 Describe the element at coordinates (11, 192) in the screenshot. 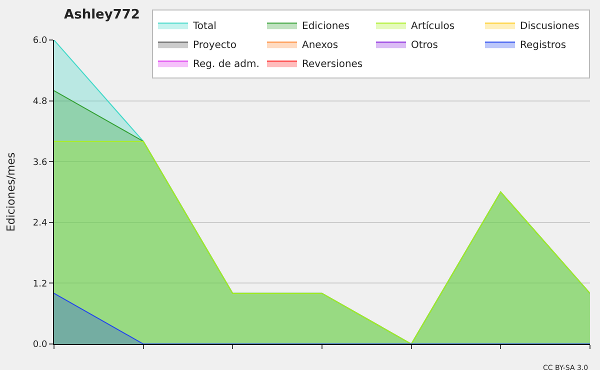

I see `y-axis-title: Ediciones/mes` at that location.